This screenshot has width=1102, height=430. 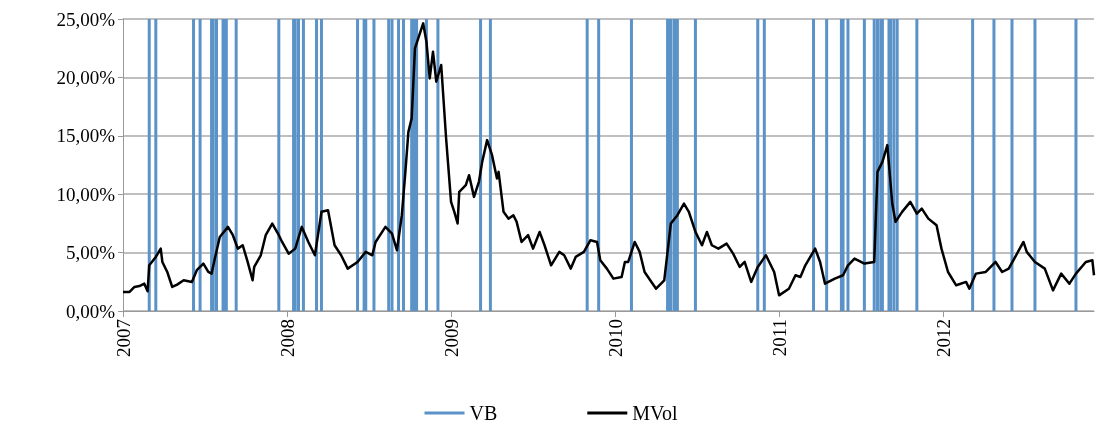 I want to click on legend-label: MVol, so click(x=655, y=413).